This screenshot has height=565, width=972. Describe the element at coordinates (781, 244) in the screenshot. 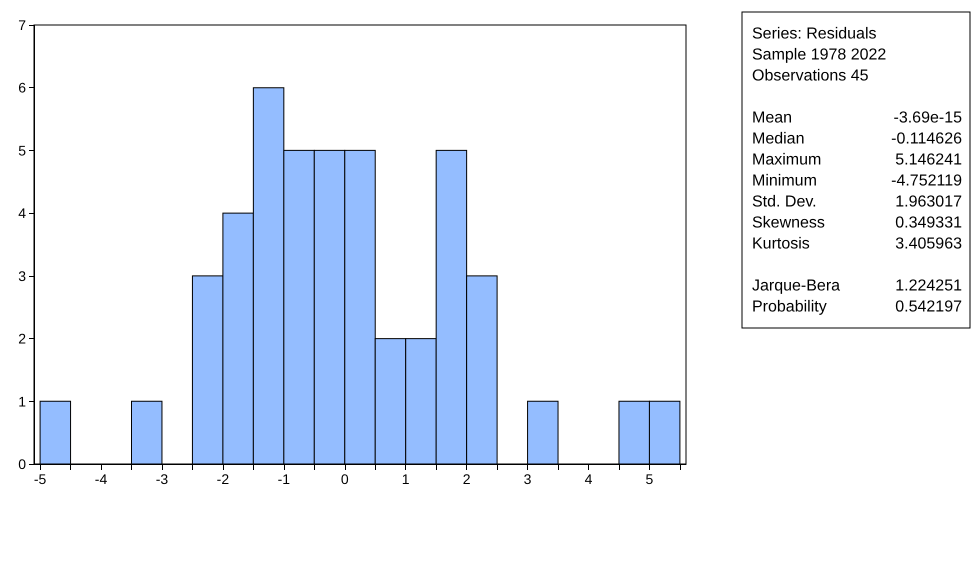

I see `text: Kurtosis` at that location.